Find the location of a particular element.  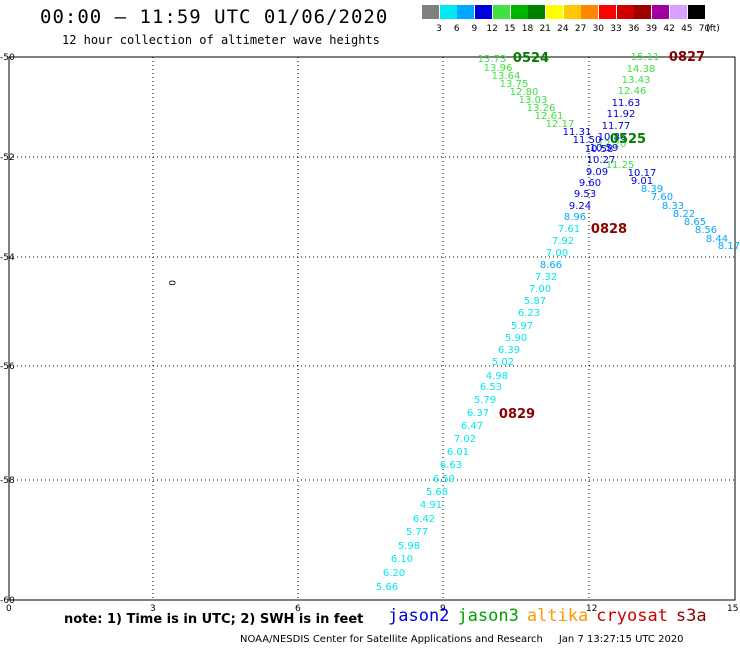

wave-height-value: 8.66 is located at coordinates (551, 265).